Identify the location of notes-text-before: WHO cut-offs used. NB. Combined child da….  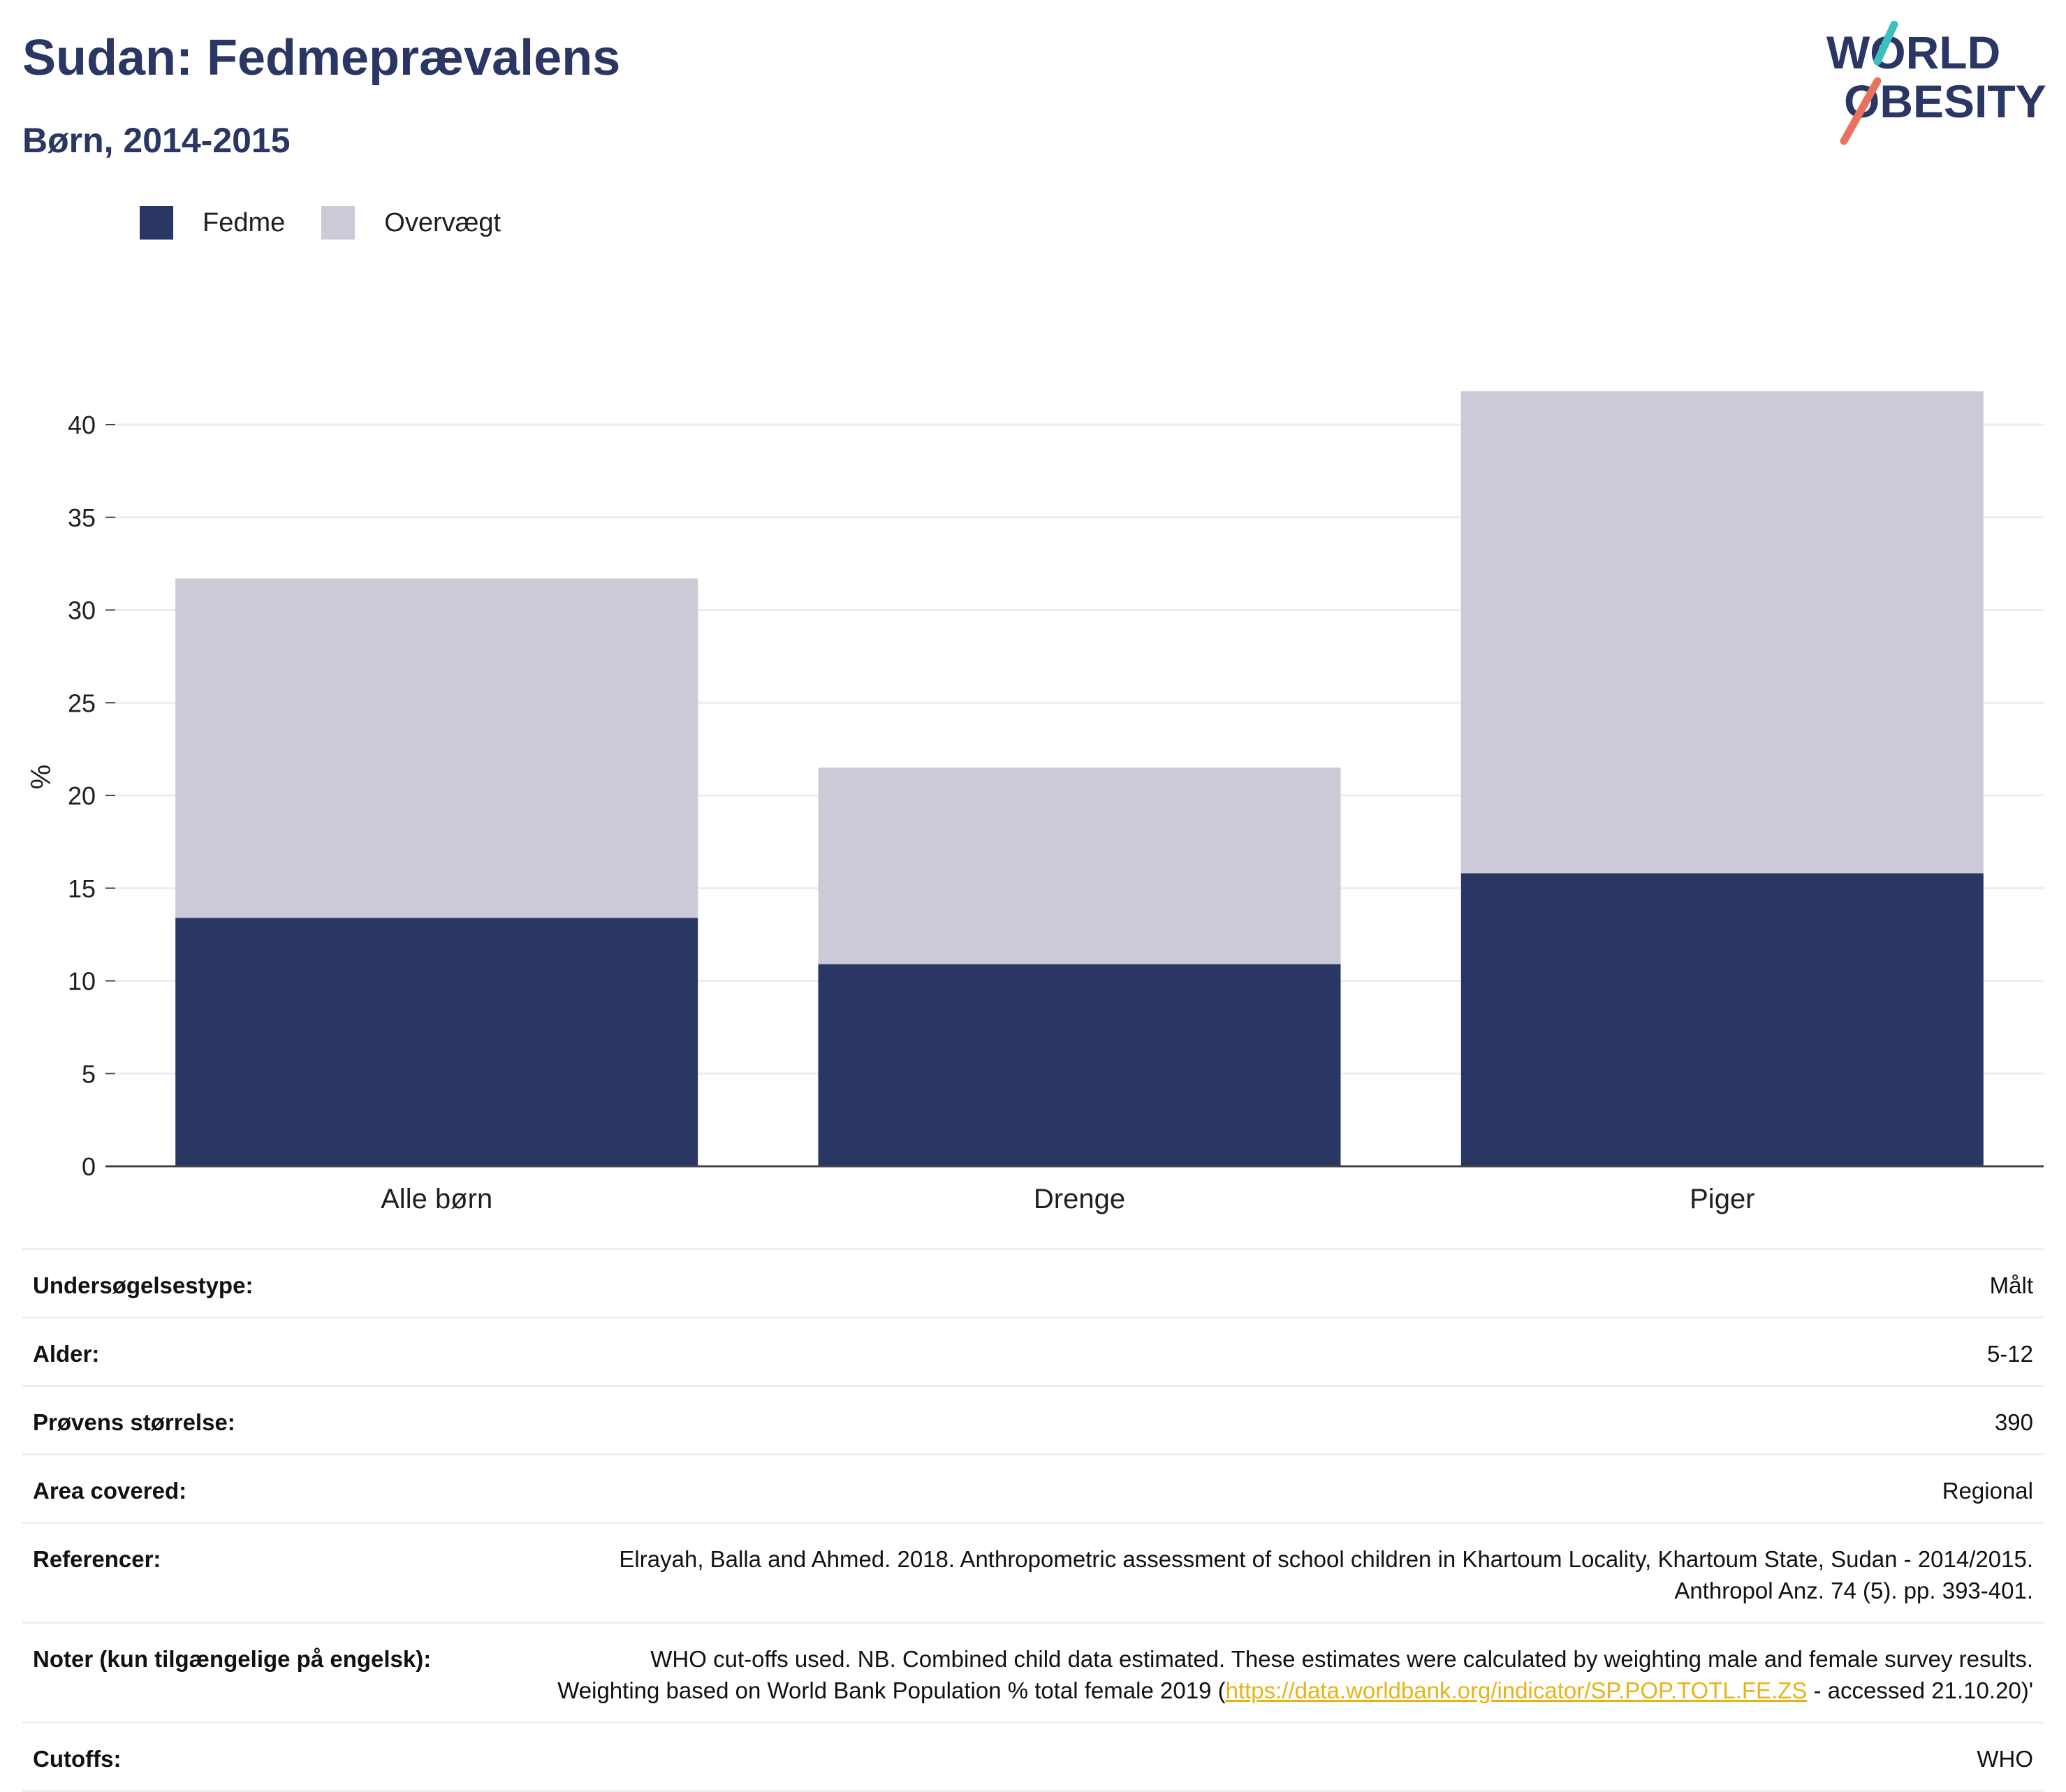
(1295, 1674).